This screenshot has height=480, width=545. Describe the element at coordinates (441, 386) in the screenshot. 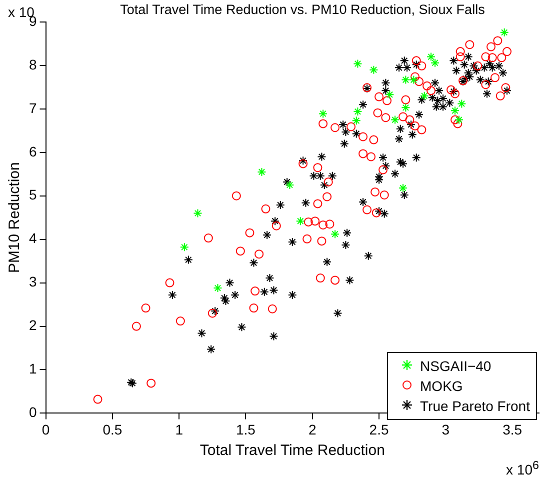

I see `legend-label: MOKG` at that location.